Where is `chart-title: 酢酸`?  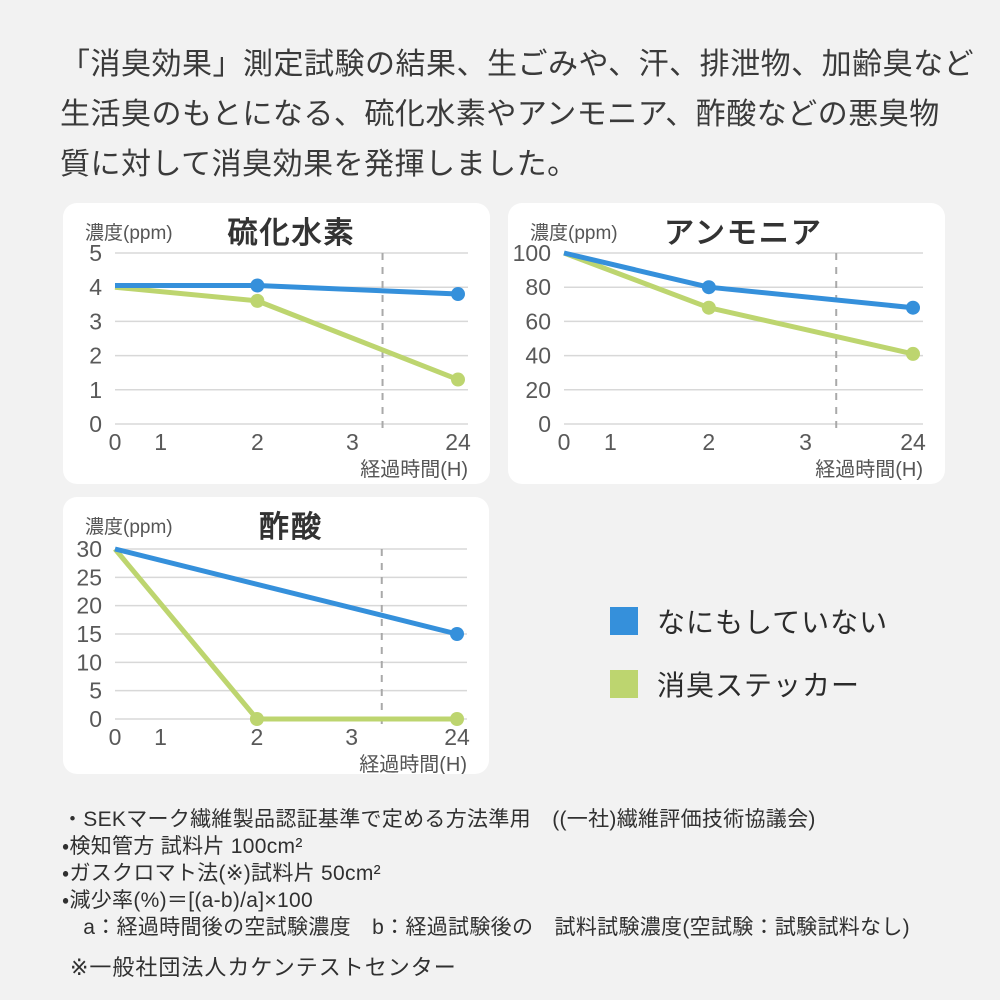
chart-title: 酢酸 is located at coordinates (291, 527).